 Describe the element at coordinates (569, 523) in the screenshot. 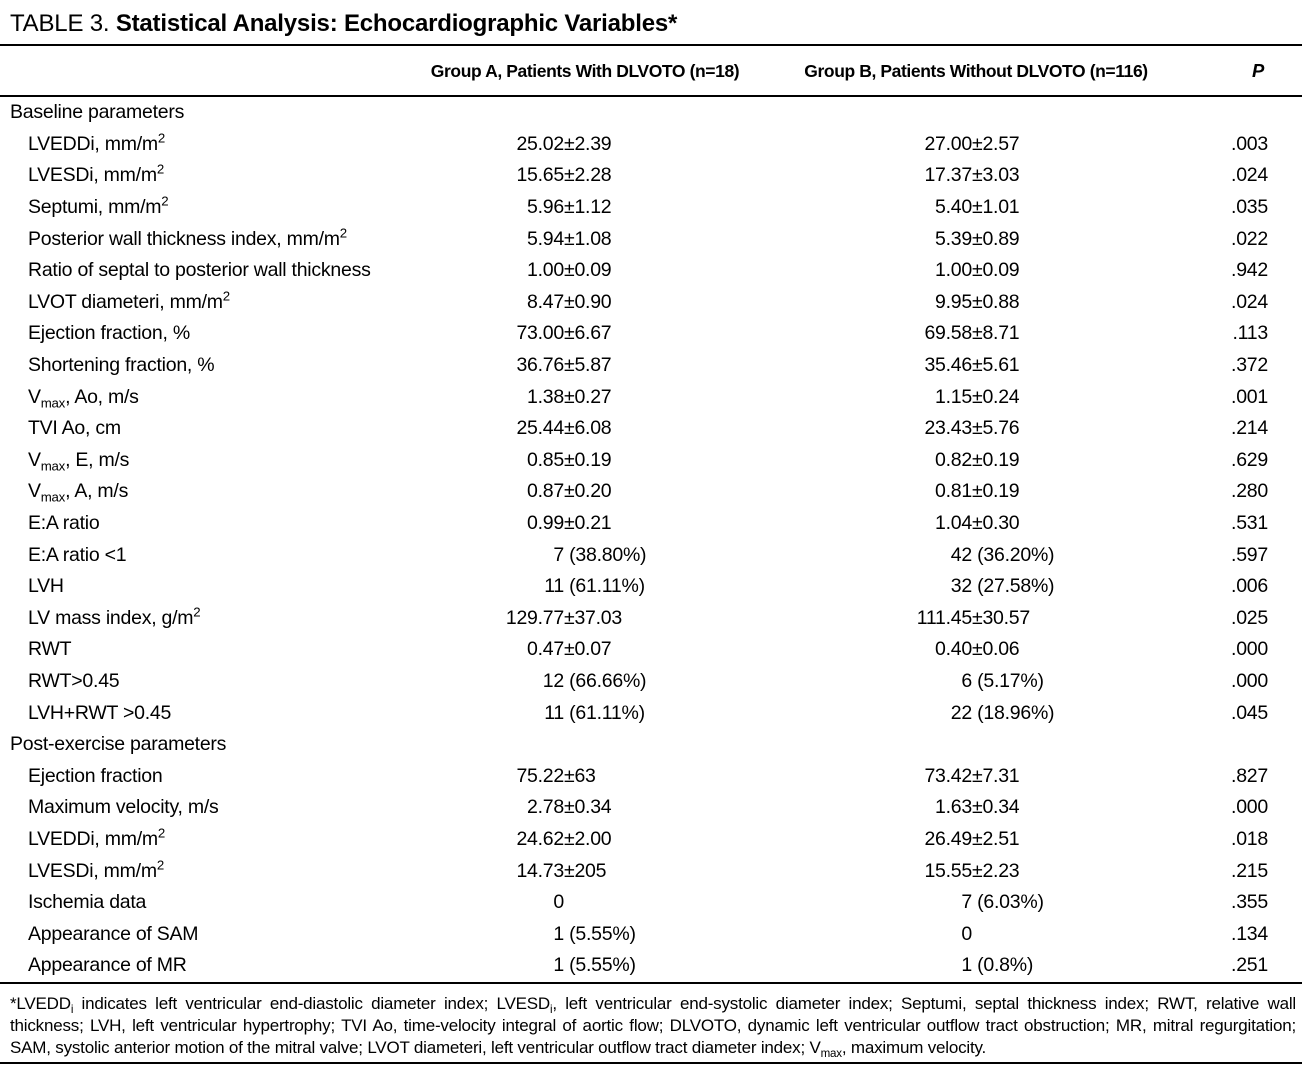

I see `group-a-value: 0.99 ±0.21` at that location.